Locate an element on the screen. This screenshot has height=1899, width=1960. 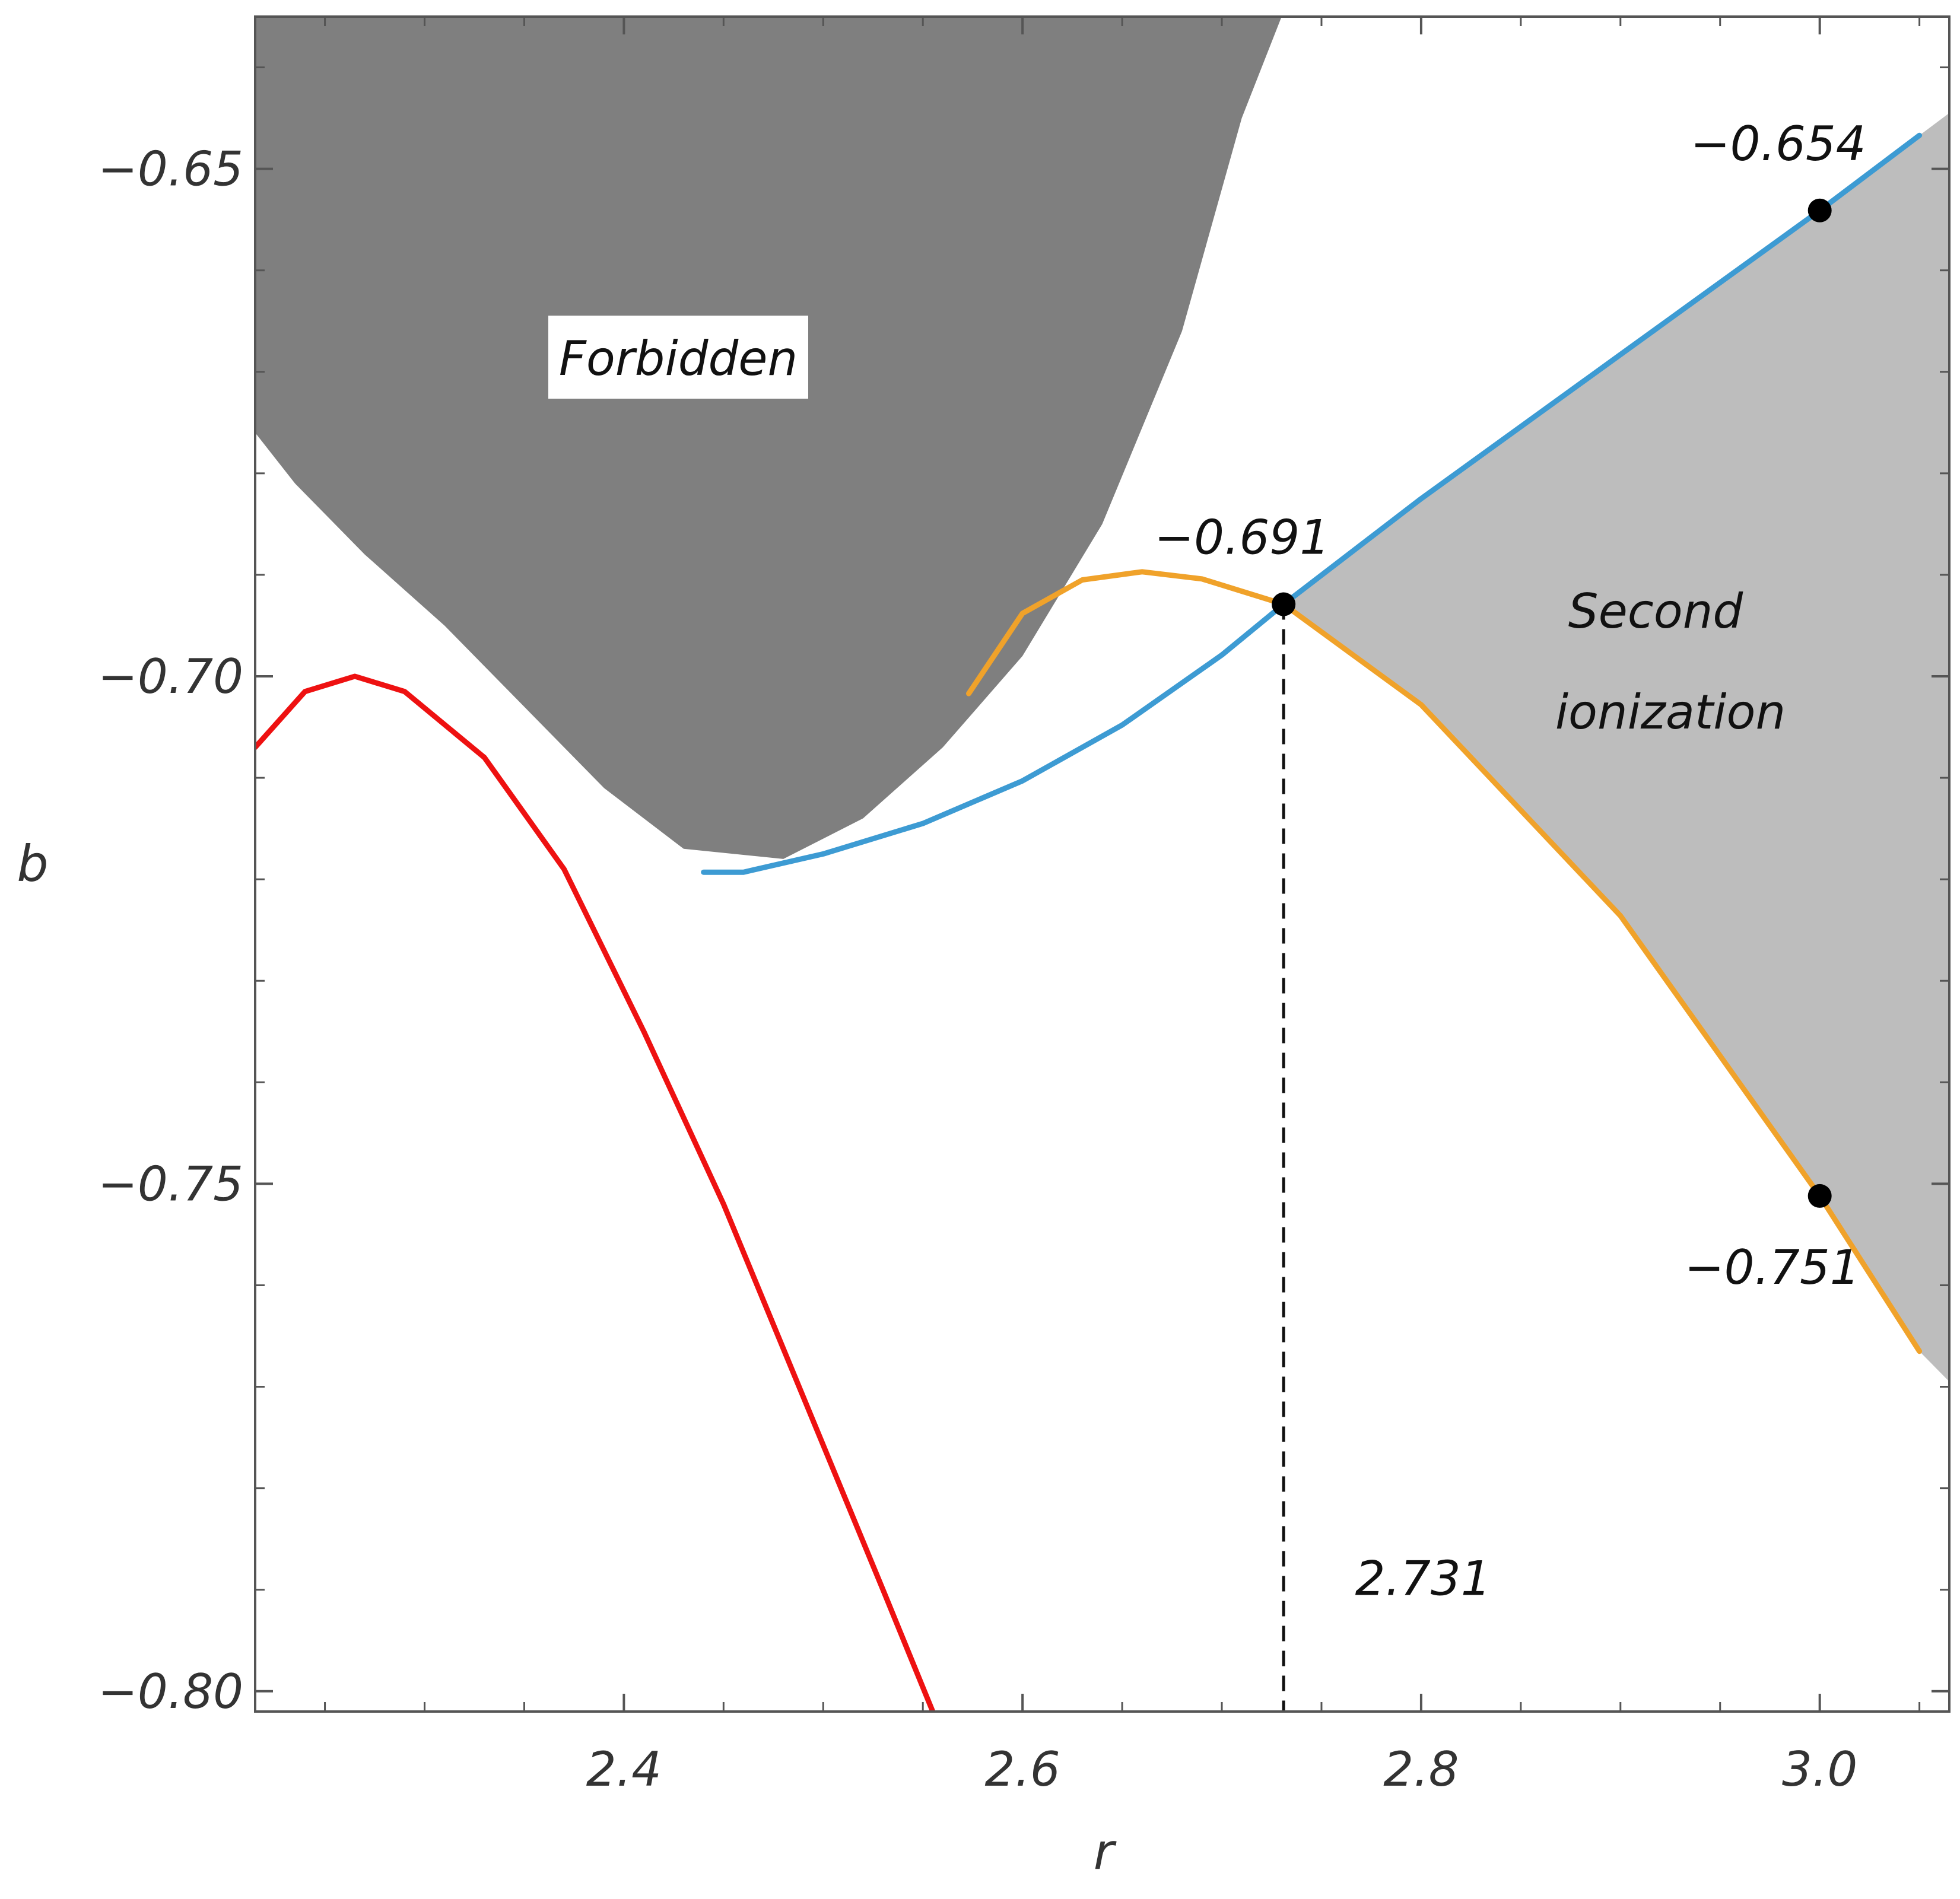
second-ionization-label-line1: Second is located at coordinates (1656, 611).